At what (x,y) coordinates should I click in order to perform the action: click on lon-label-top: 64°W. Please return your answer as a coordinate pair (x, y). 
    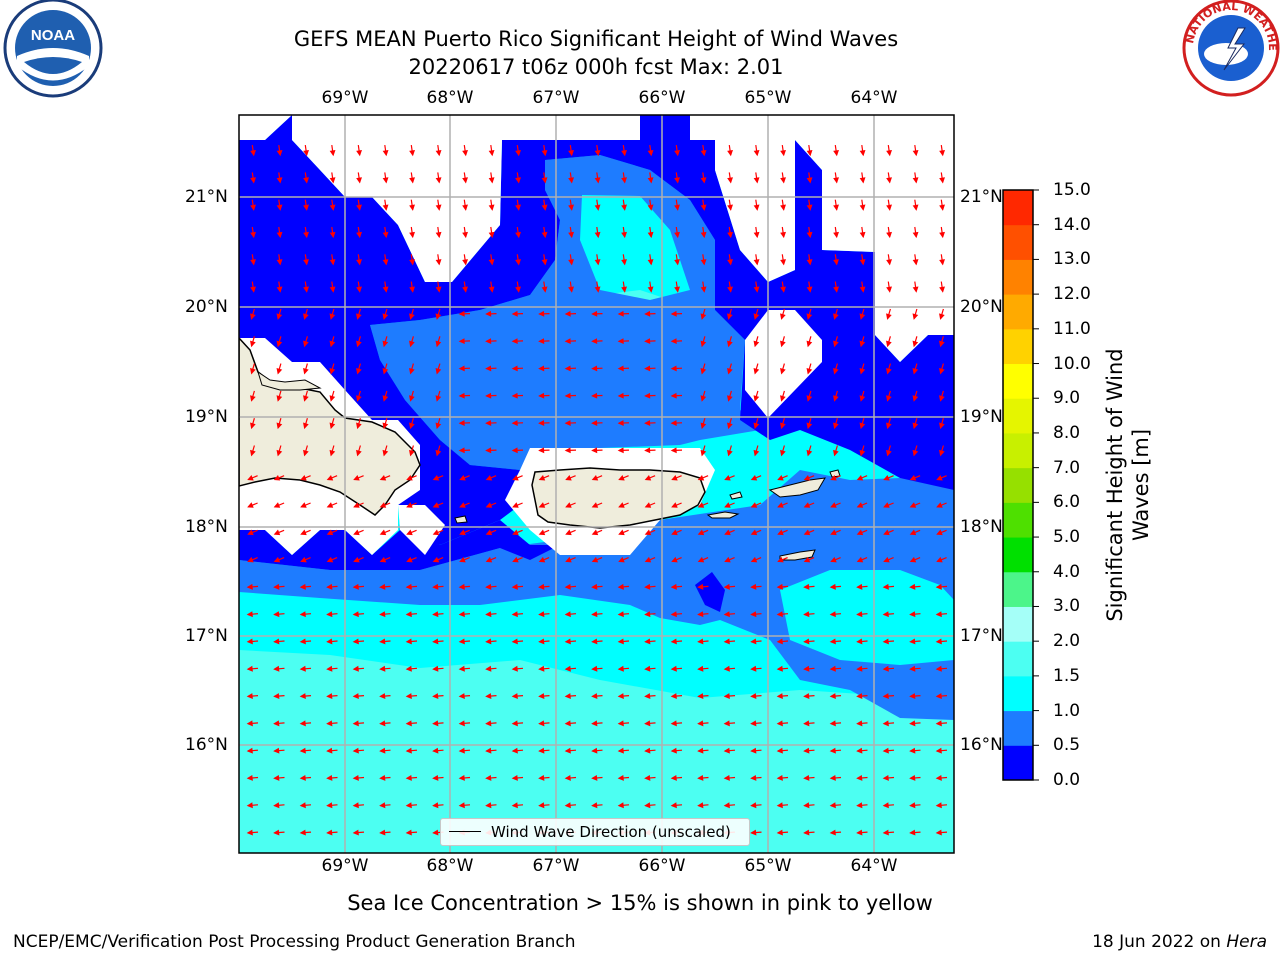
    Looking at the image, I should click on (874, 98).